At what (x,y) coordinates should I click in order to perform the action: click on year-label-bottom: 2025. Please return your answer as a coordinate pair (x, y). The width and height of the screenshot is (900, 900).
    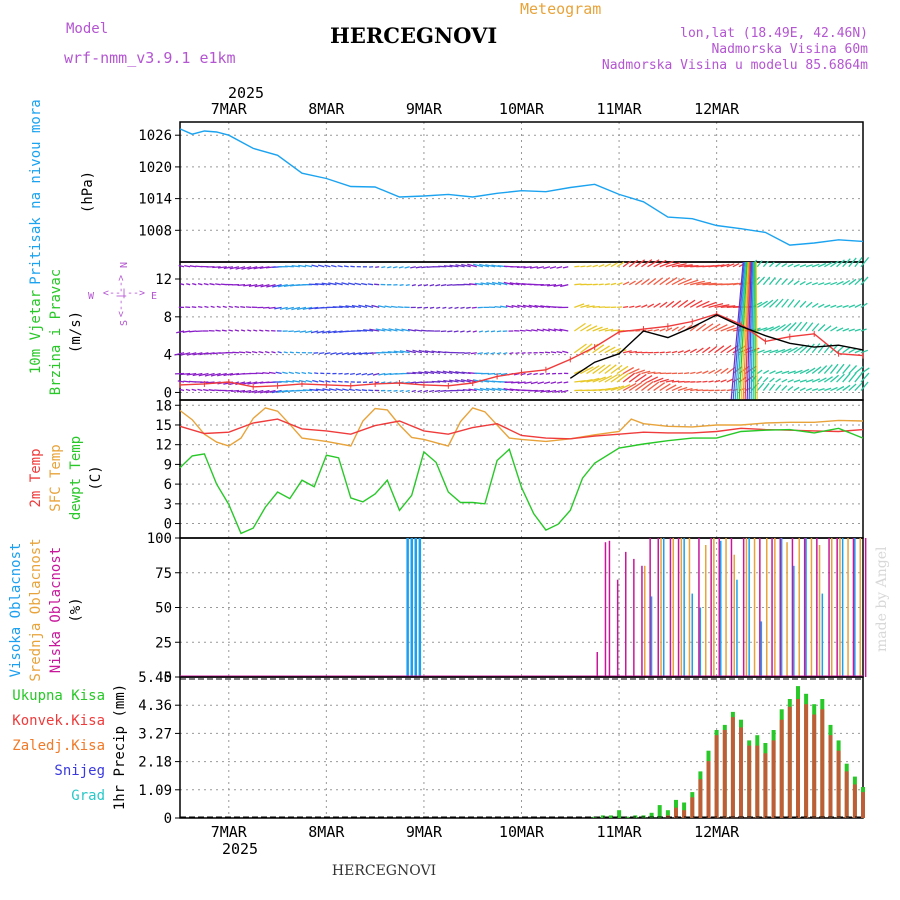
    Looking at the image, I should click on (240, 849).